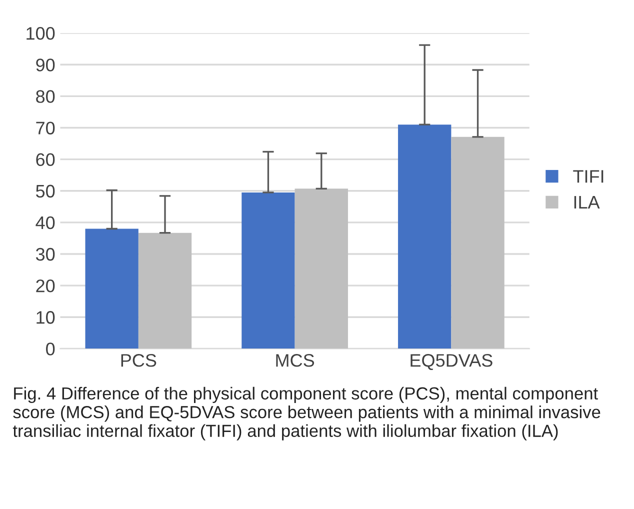 The width and height of the screenshot is (634, 509). What do you see at coordinates (45, 223) in the screenshot?
I see `y-tick-label: 40` at bounding box center [45, 223].